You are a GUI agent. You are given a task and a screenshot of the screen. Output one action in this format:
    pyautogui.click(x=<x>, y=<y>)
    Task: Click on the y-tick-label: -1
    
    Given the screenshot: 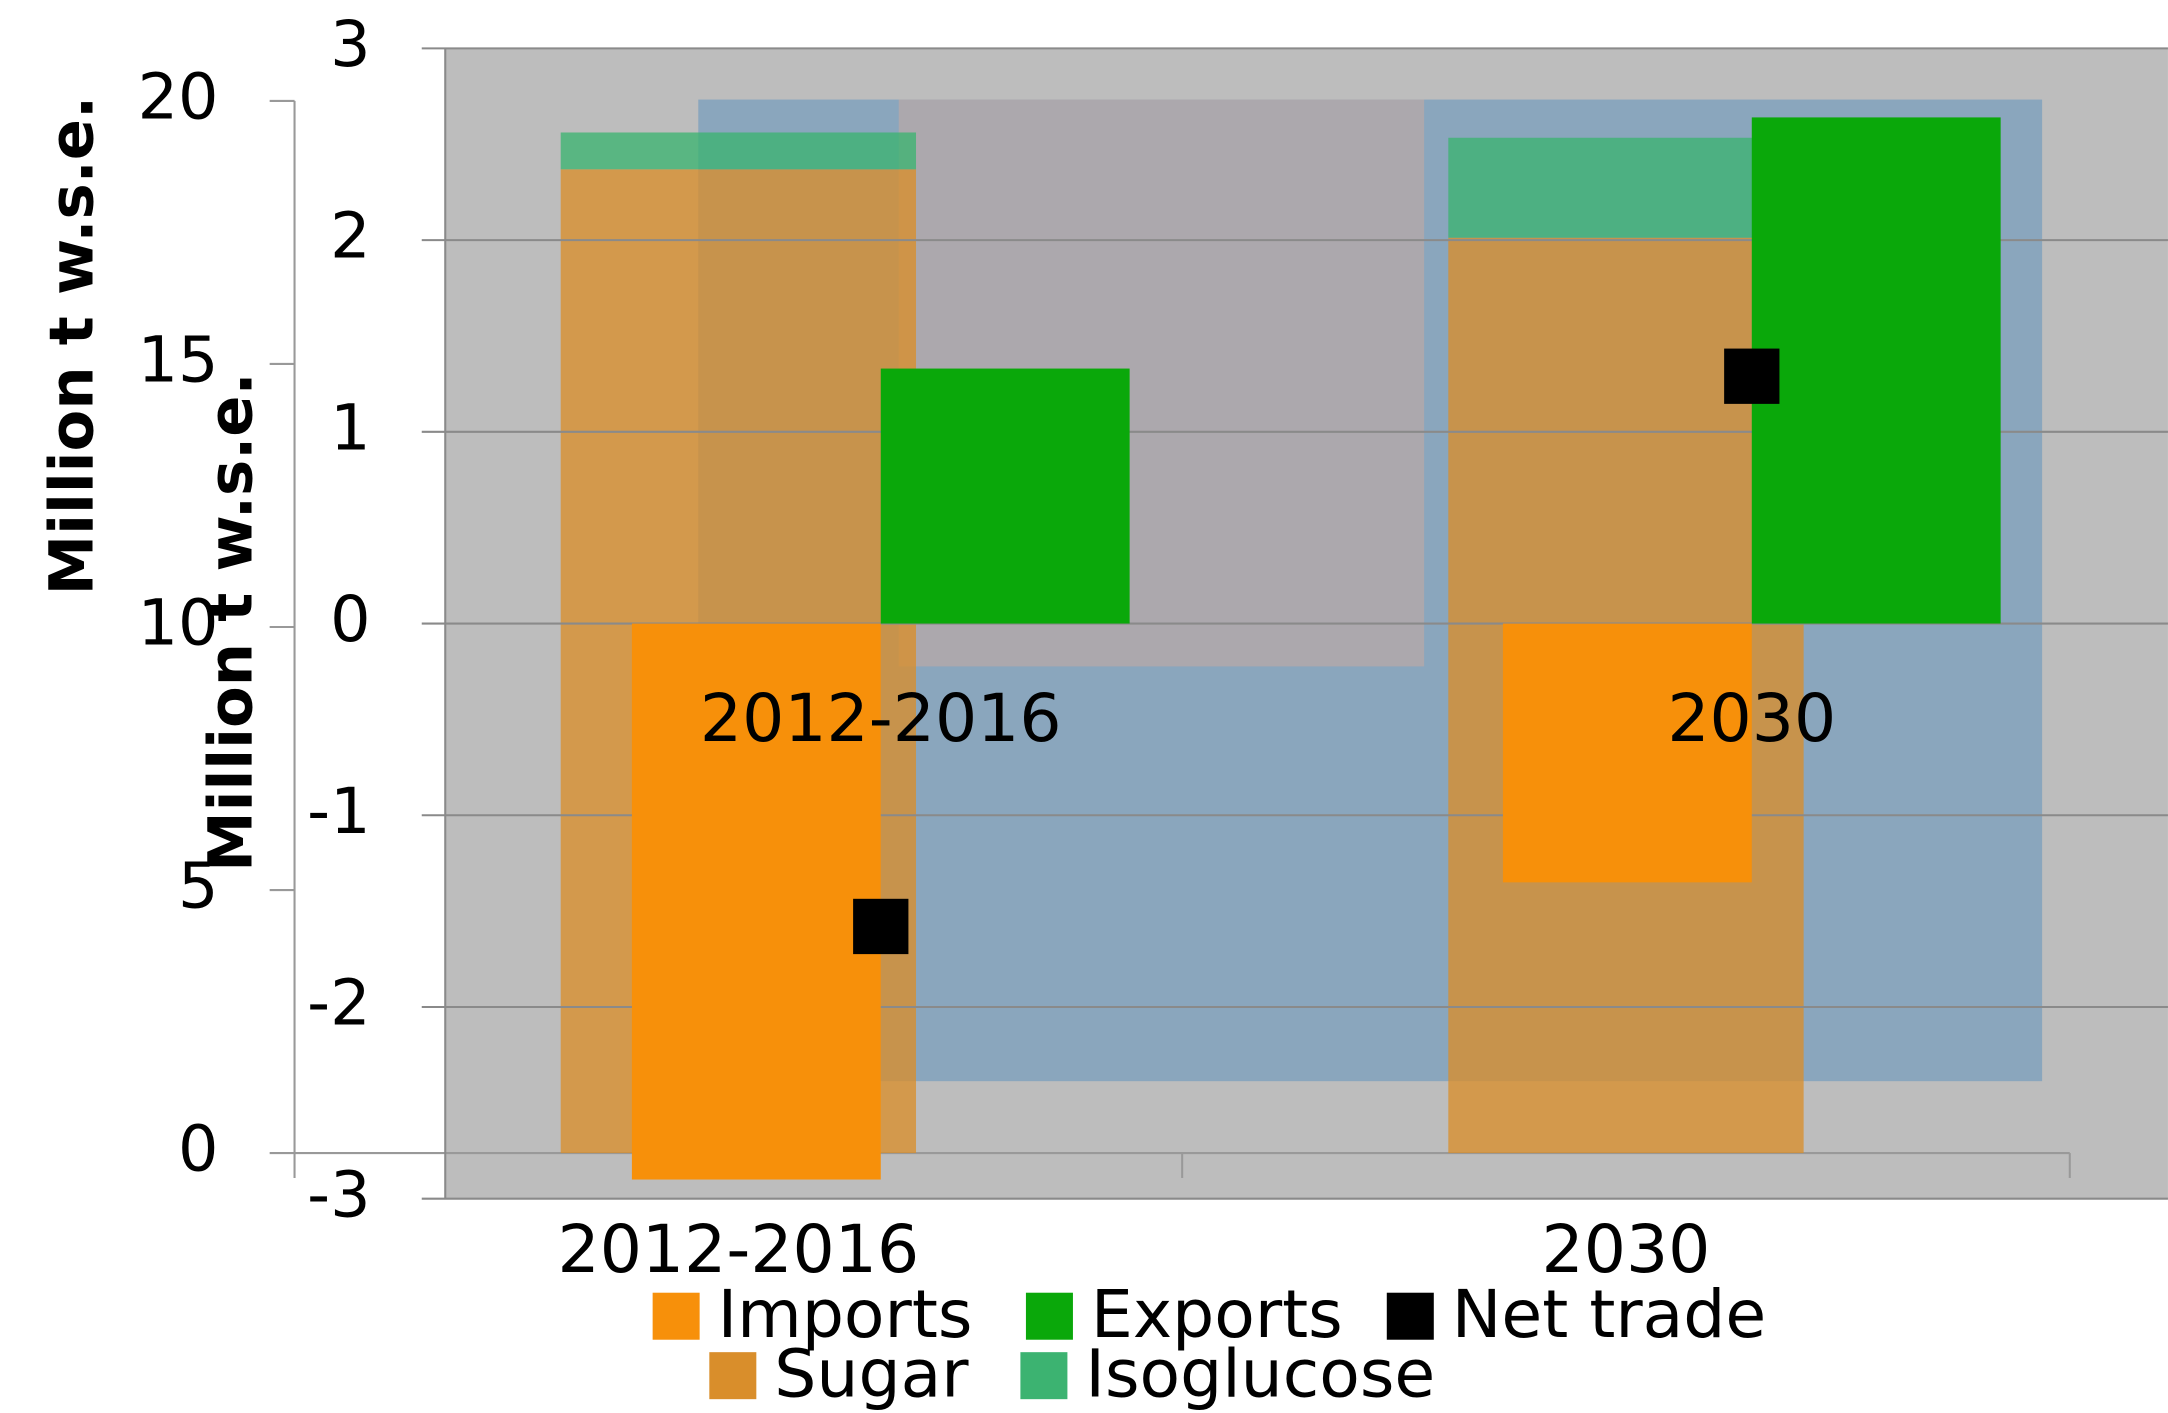 What is the action you would take?
    pyautogui.click(x=338, y=811)
    